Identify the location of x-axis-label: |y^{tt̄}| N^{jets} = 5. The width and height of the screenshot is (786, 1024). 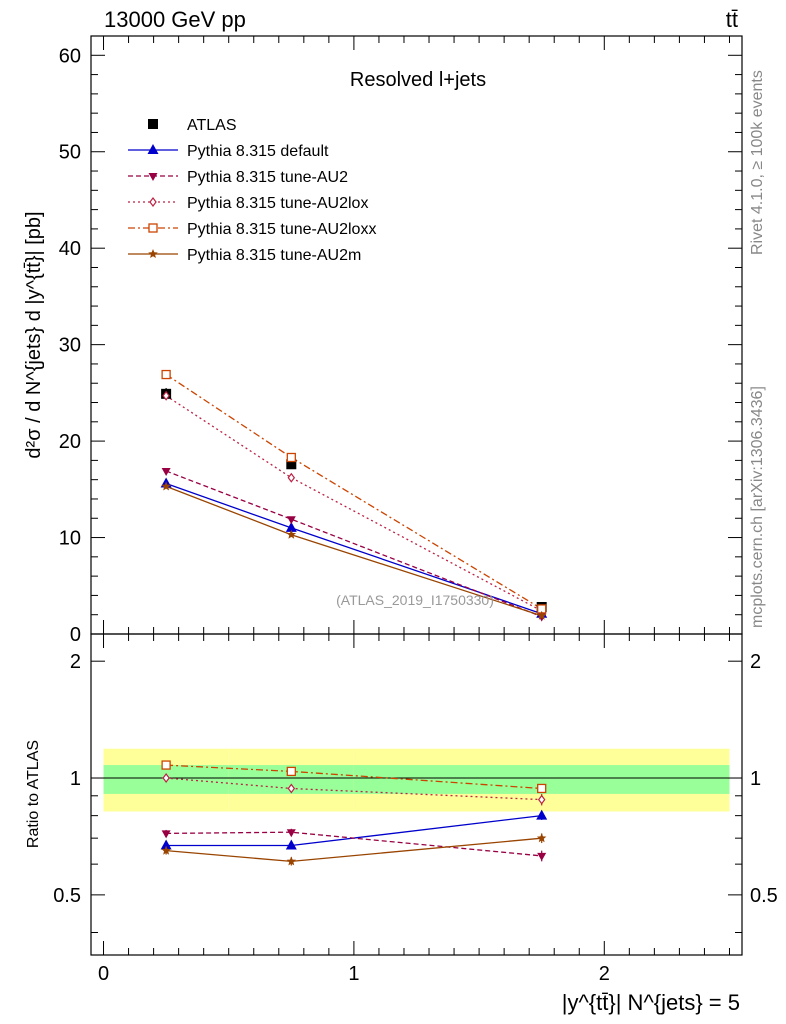
(651, 1002).